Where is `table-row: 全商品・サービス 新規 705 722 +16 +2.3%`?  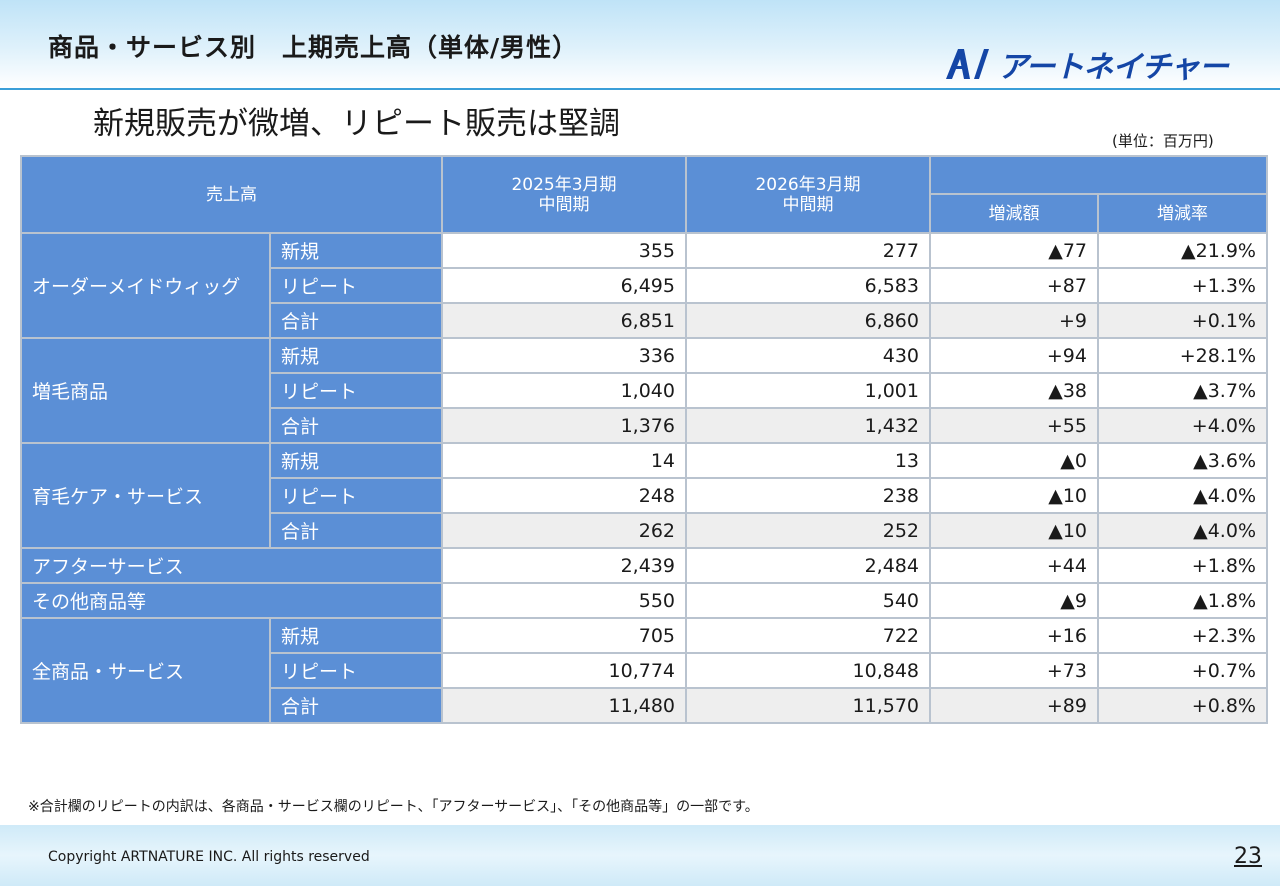 table-row: 全商品・サービス 新規 705 722 +16 +2.3% is located at coordinates (644, 670).